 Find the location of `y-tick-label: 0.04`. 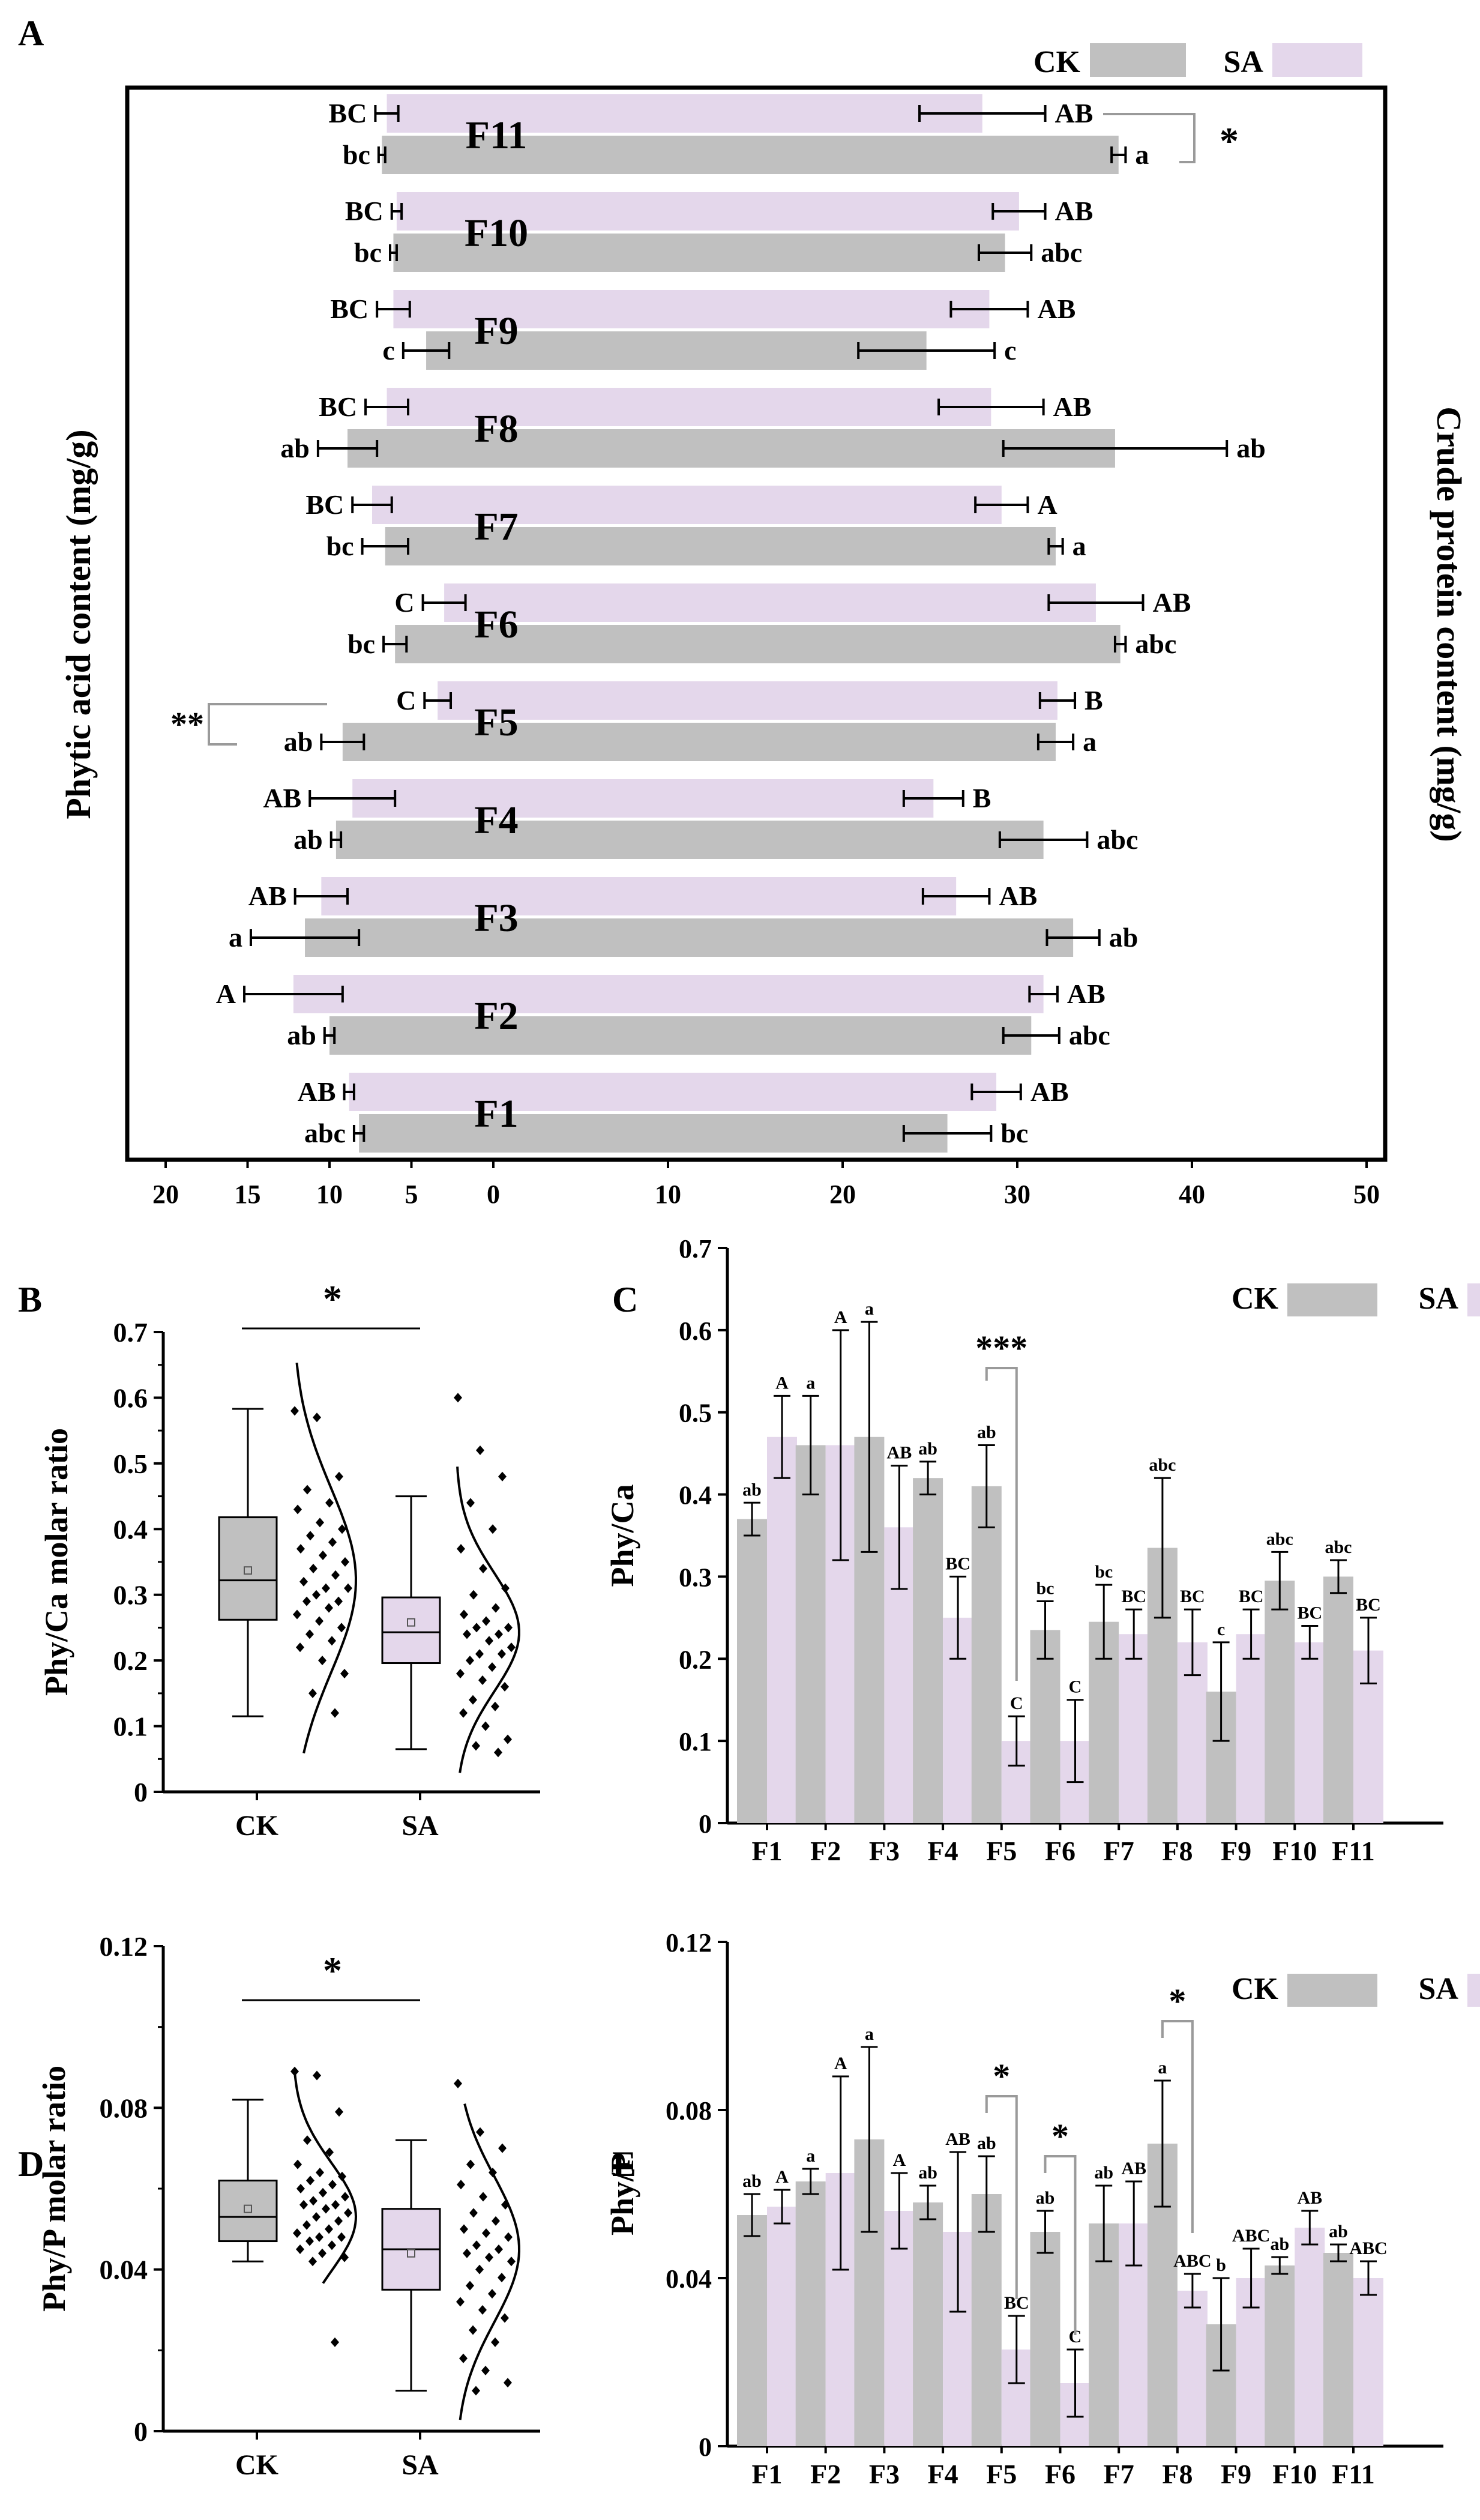

y-tick-label: 0.04 is located at coordinates (124, 2270).